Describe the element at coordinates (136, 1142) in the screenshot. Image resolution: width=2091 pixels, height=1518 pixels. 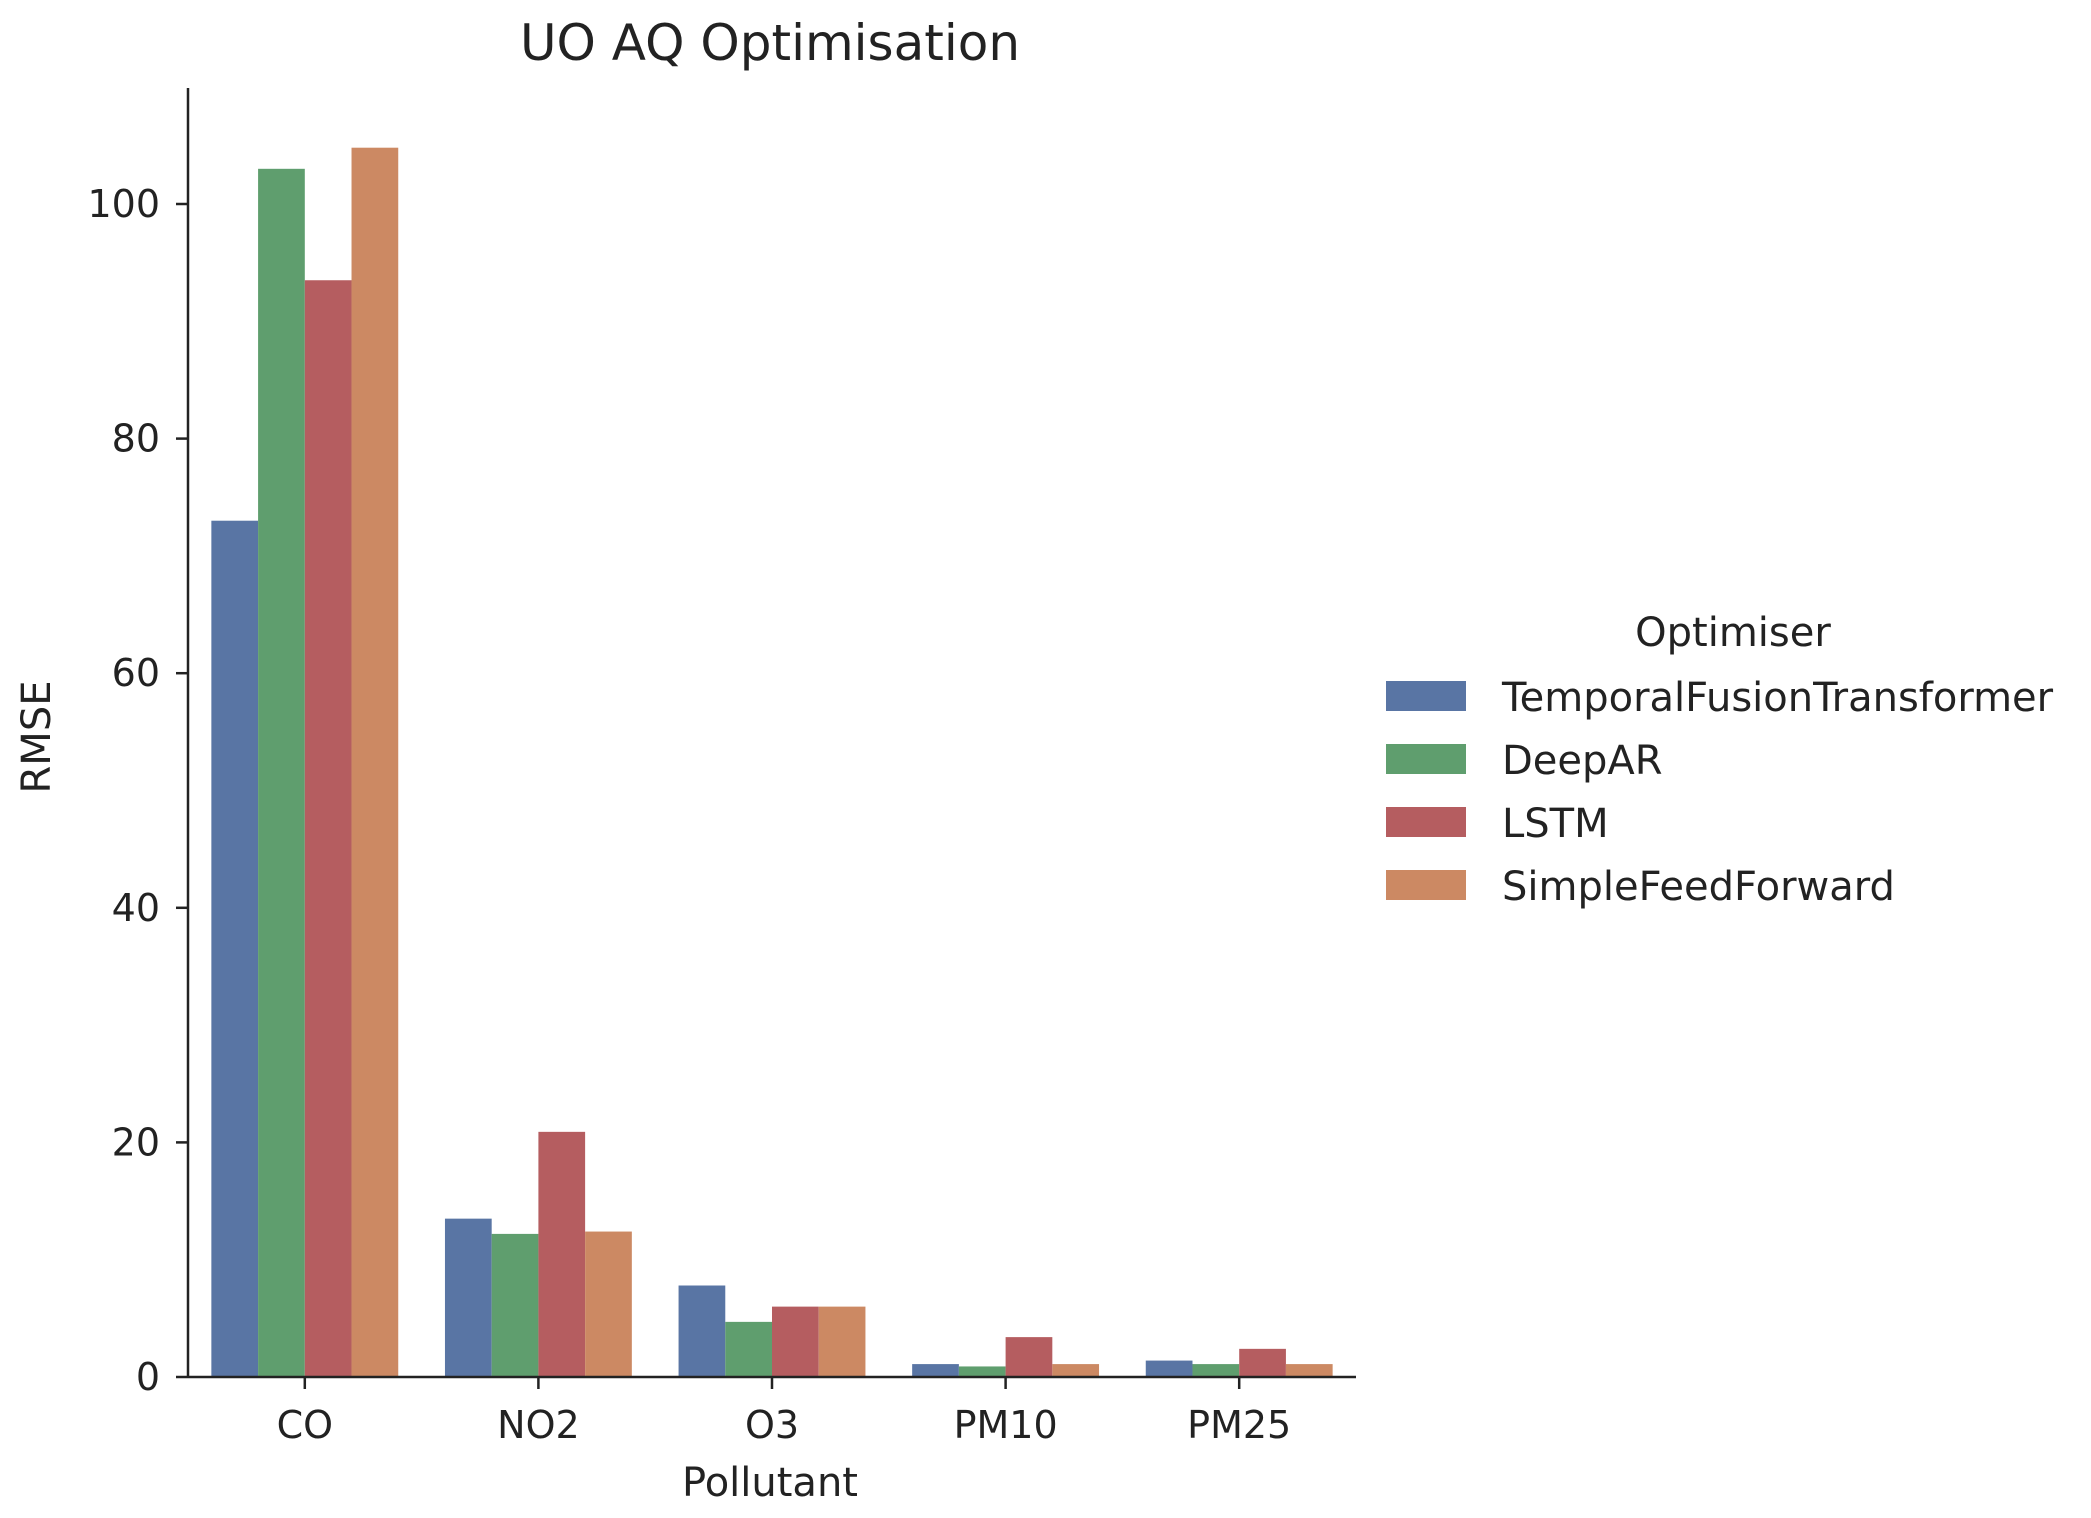
I see `y-tick-label: 20` at that location.